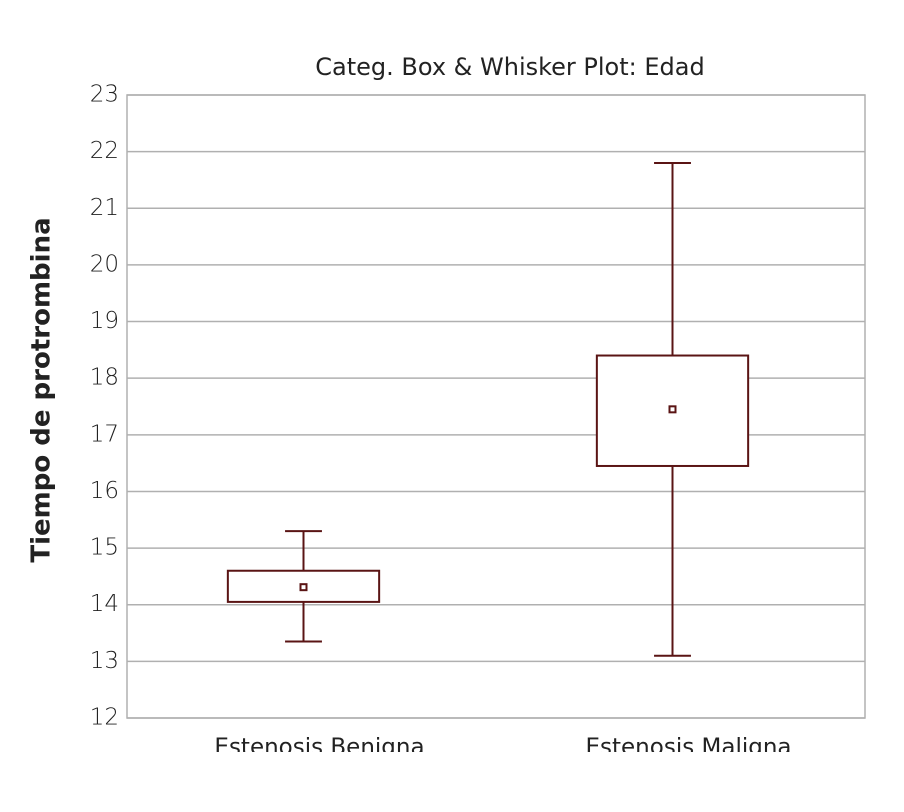 The height and width of the screenshot is (812, 904). What do you see at coordinates (104, 208) in the screenshot?
I see `y-tick-label: 21` at bounding box center [104, 208].